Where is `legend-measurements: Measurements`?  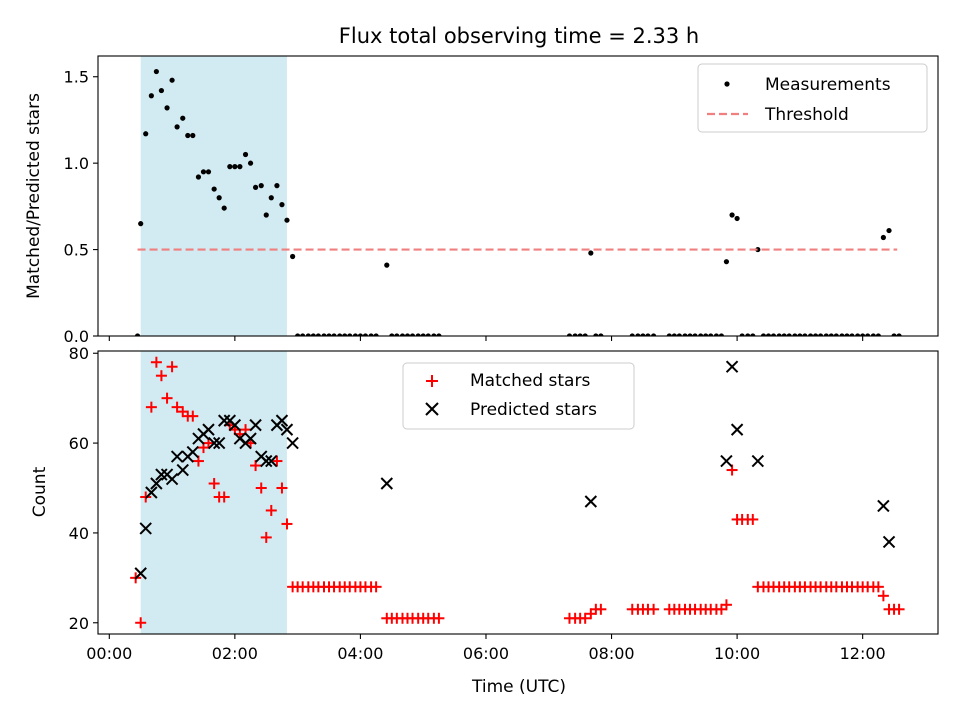
legend-measurements: Measurements is located at coordinates (828, 85).